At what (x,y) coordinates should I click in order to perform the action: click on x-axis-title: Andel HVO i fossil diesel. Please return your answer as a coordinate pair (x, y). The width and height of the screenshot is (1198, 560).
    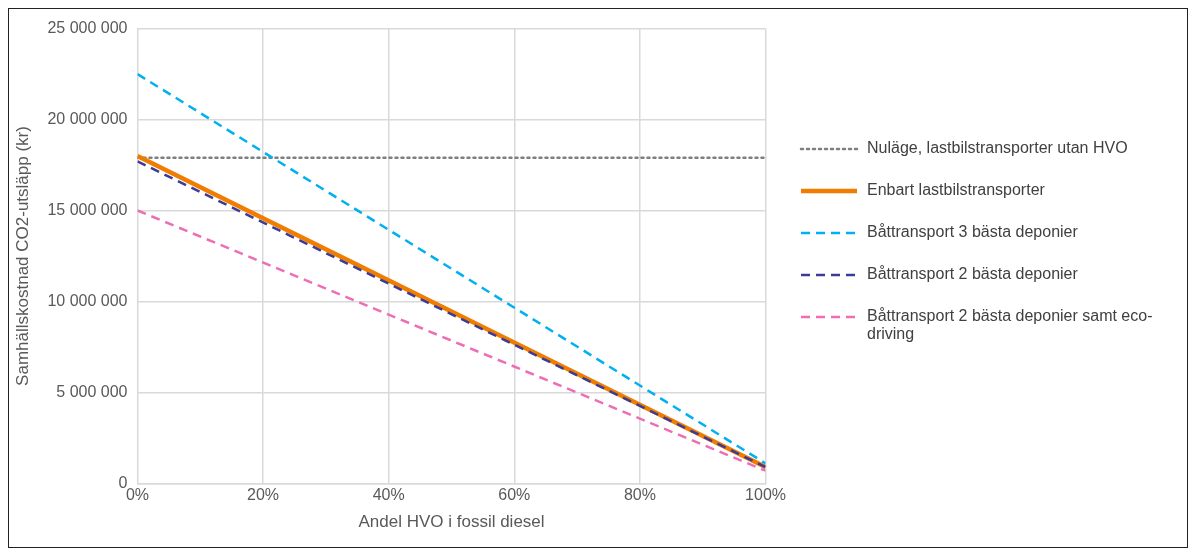
    Looking at the image, I should click on (451, 522).